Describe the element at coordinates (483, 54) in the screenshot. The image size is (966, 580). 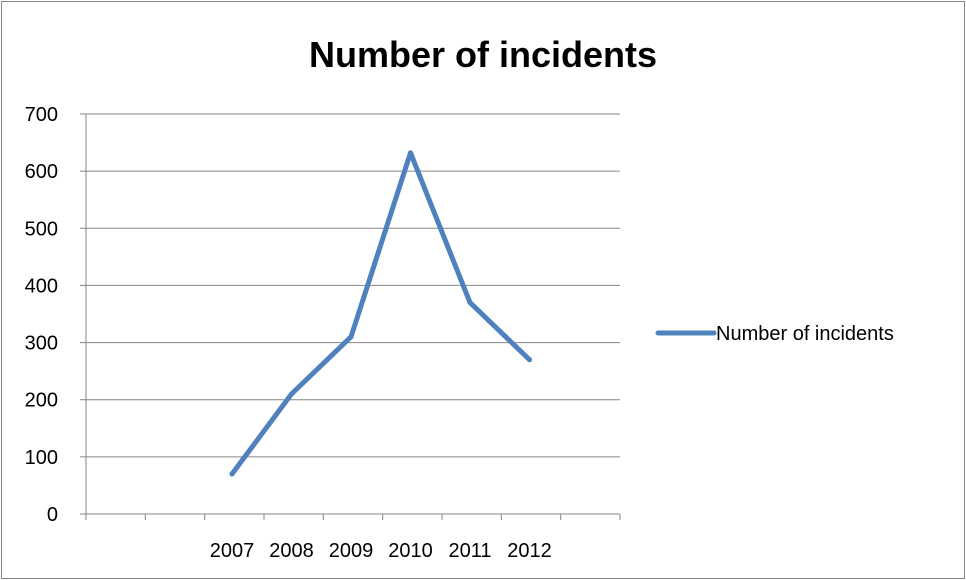
I see `chart-title: Number of incidents` at that location.